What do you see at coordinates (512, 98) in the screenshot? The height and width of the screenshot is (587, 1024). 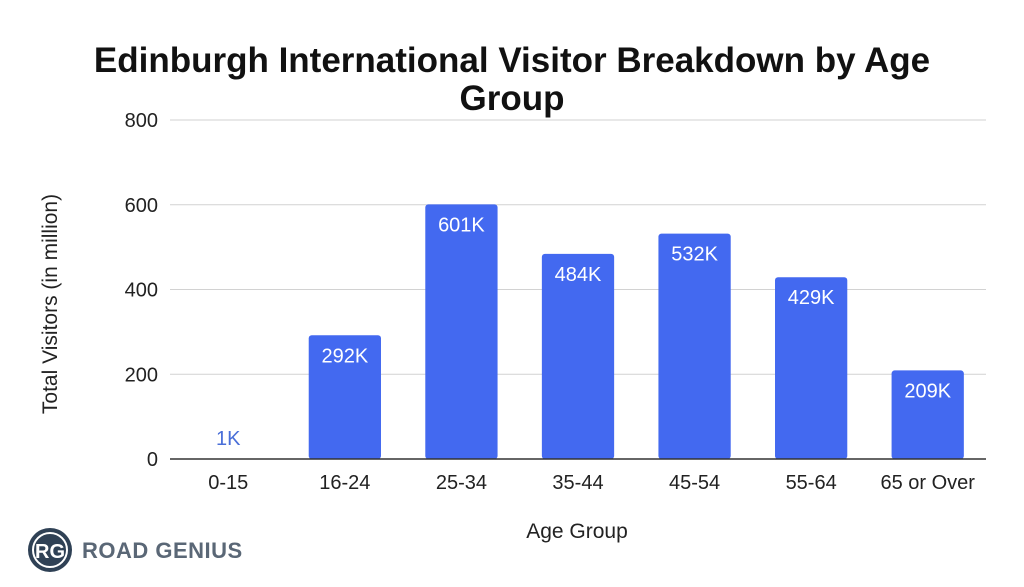 I see `chart-title-line-2: Group` at bounding box center [512, 98].